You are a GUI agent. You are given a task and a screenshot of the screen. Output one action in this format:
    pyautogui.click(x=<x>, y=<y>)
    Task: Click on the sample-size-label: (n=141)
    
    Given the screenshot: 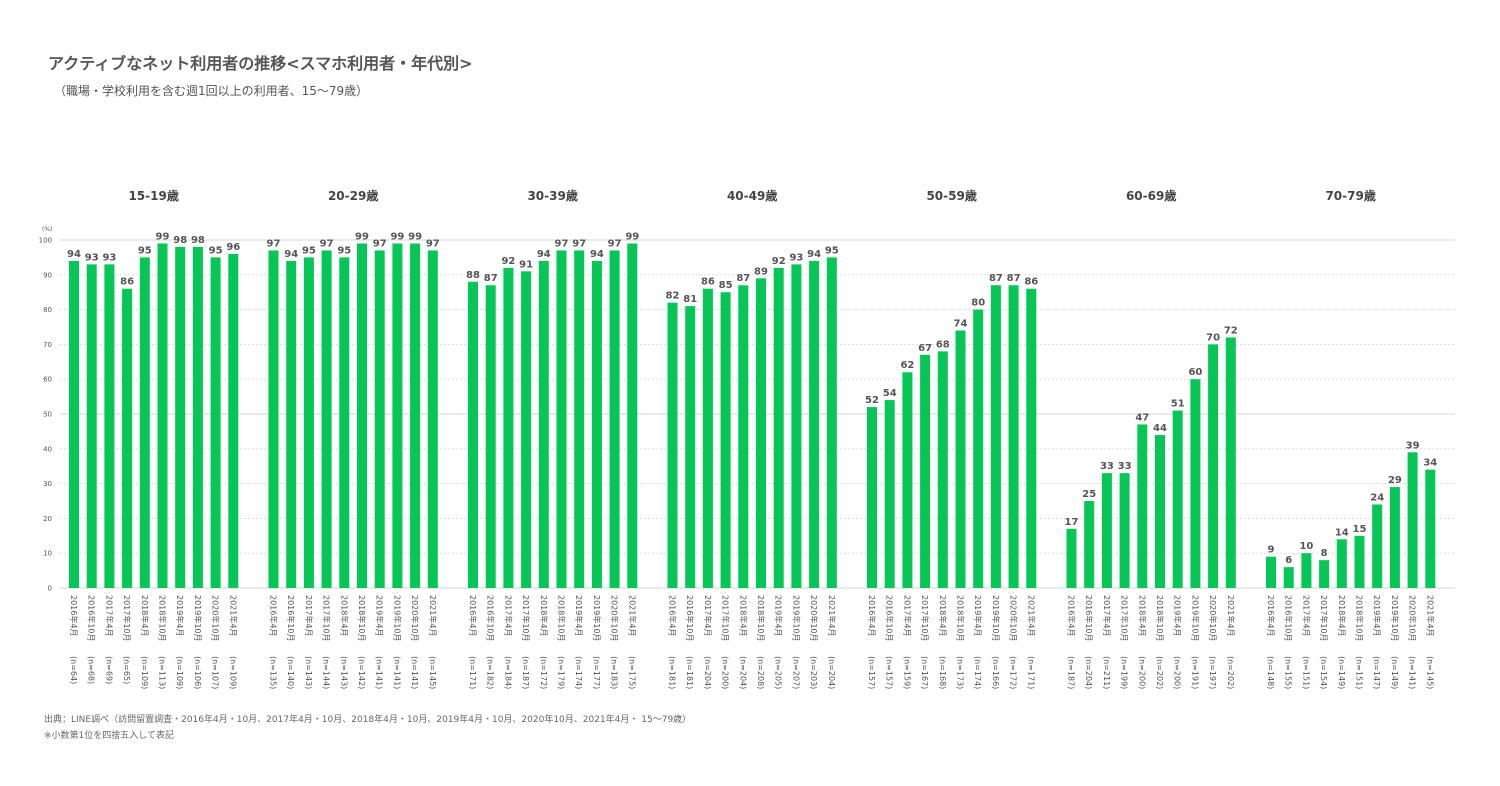 What is the action you would take?
    pyautogui.click(x=1412, y=672)
    